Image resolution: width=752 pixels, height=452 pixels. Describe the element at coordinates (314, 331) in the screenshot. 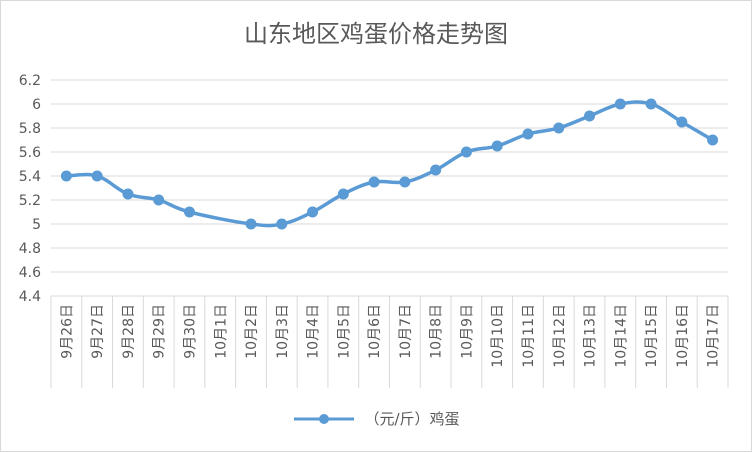

I see `x-tick-label: 10月4日` at that location.